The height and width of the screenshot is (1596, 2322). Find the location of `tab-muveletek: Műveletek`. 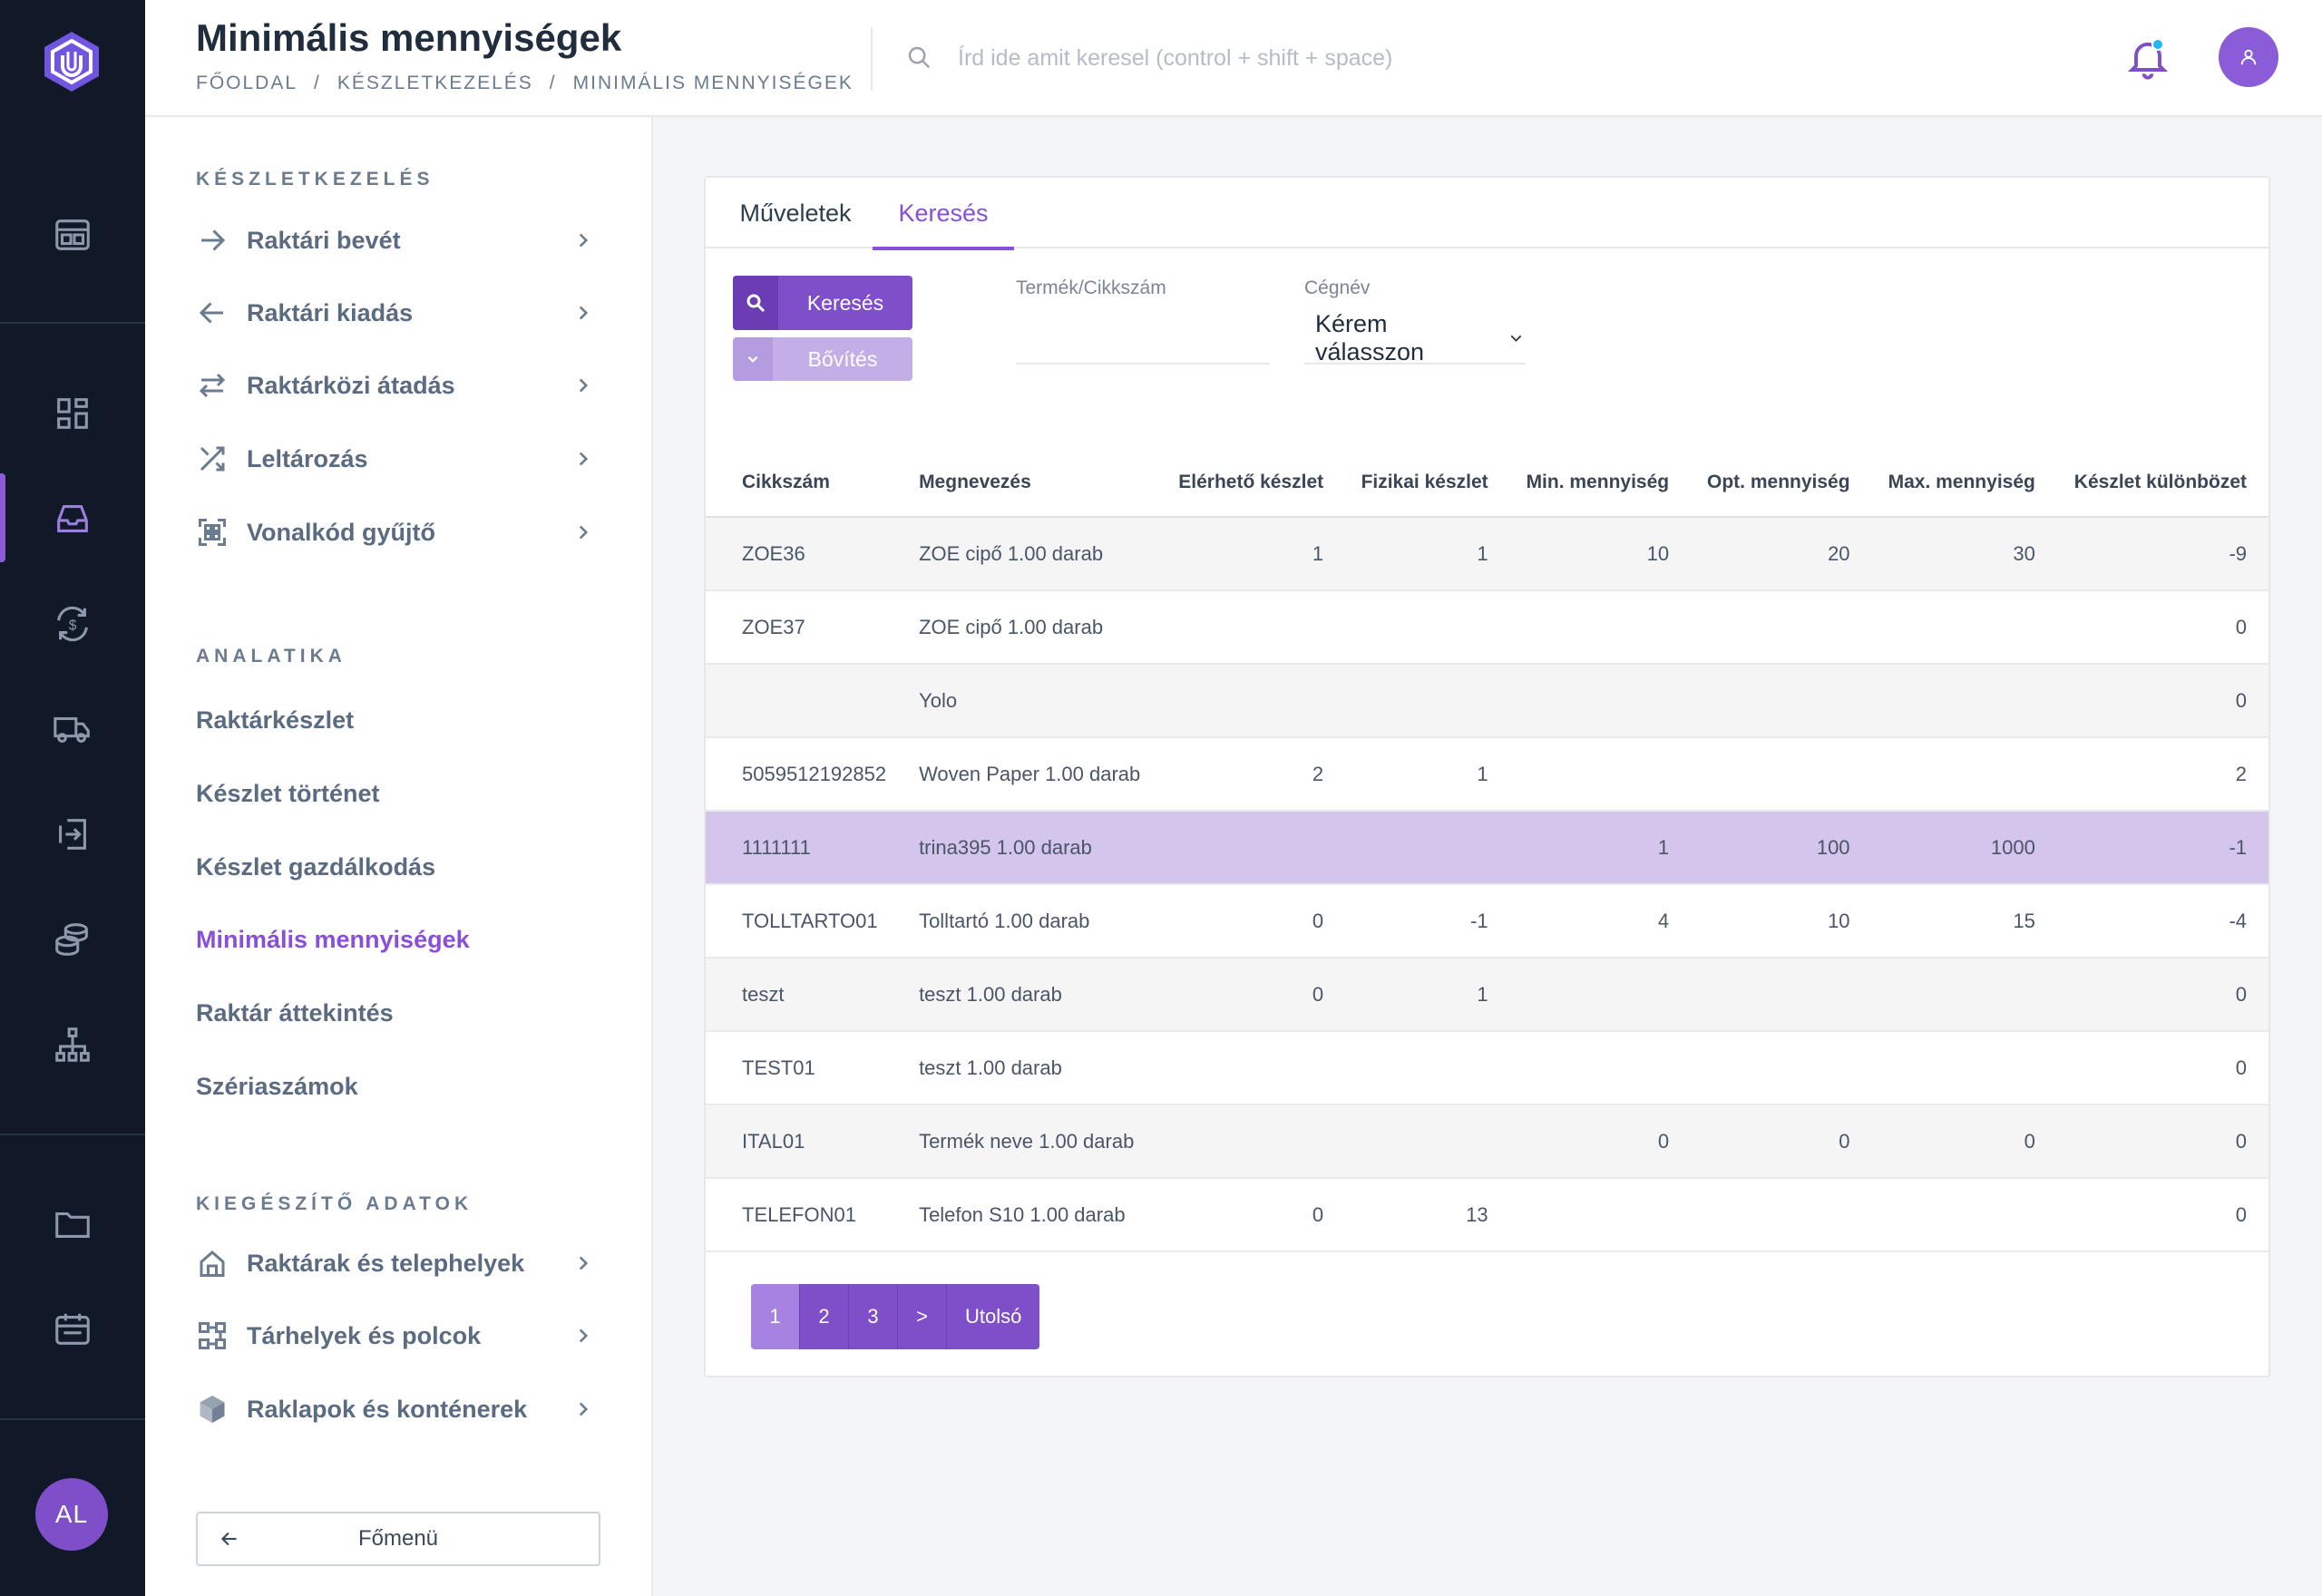

tab-muveletek: Műveletek is located at coordinates (795, 213).